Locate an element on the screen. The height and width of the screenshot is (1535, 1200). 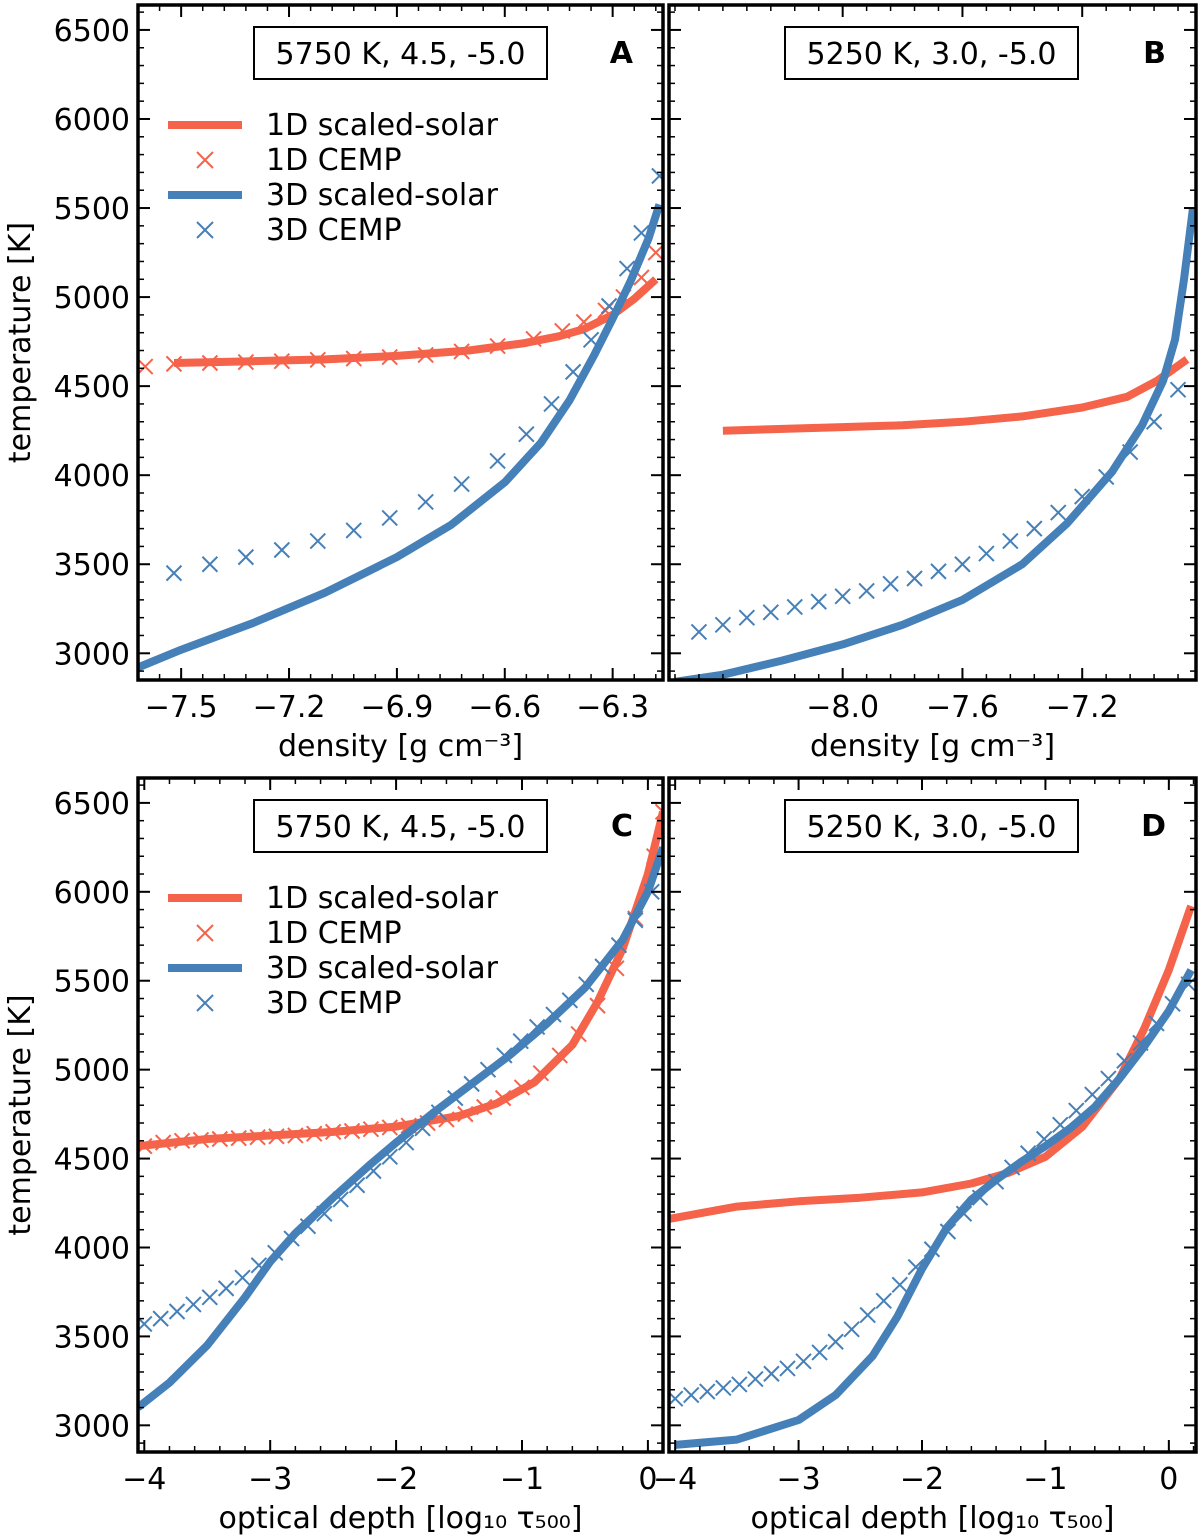
y-tick-label: 3500 is located at coordinates (92, 565).